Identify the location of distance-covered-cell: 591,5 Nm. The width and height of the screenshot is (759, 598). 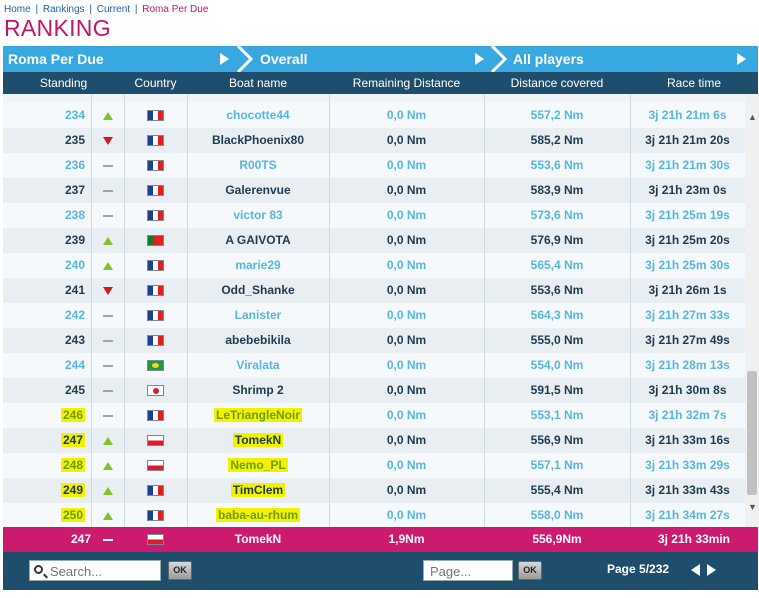
(557, 390).